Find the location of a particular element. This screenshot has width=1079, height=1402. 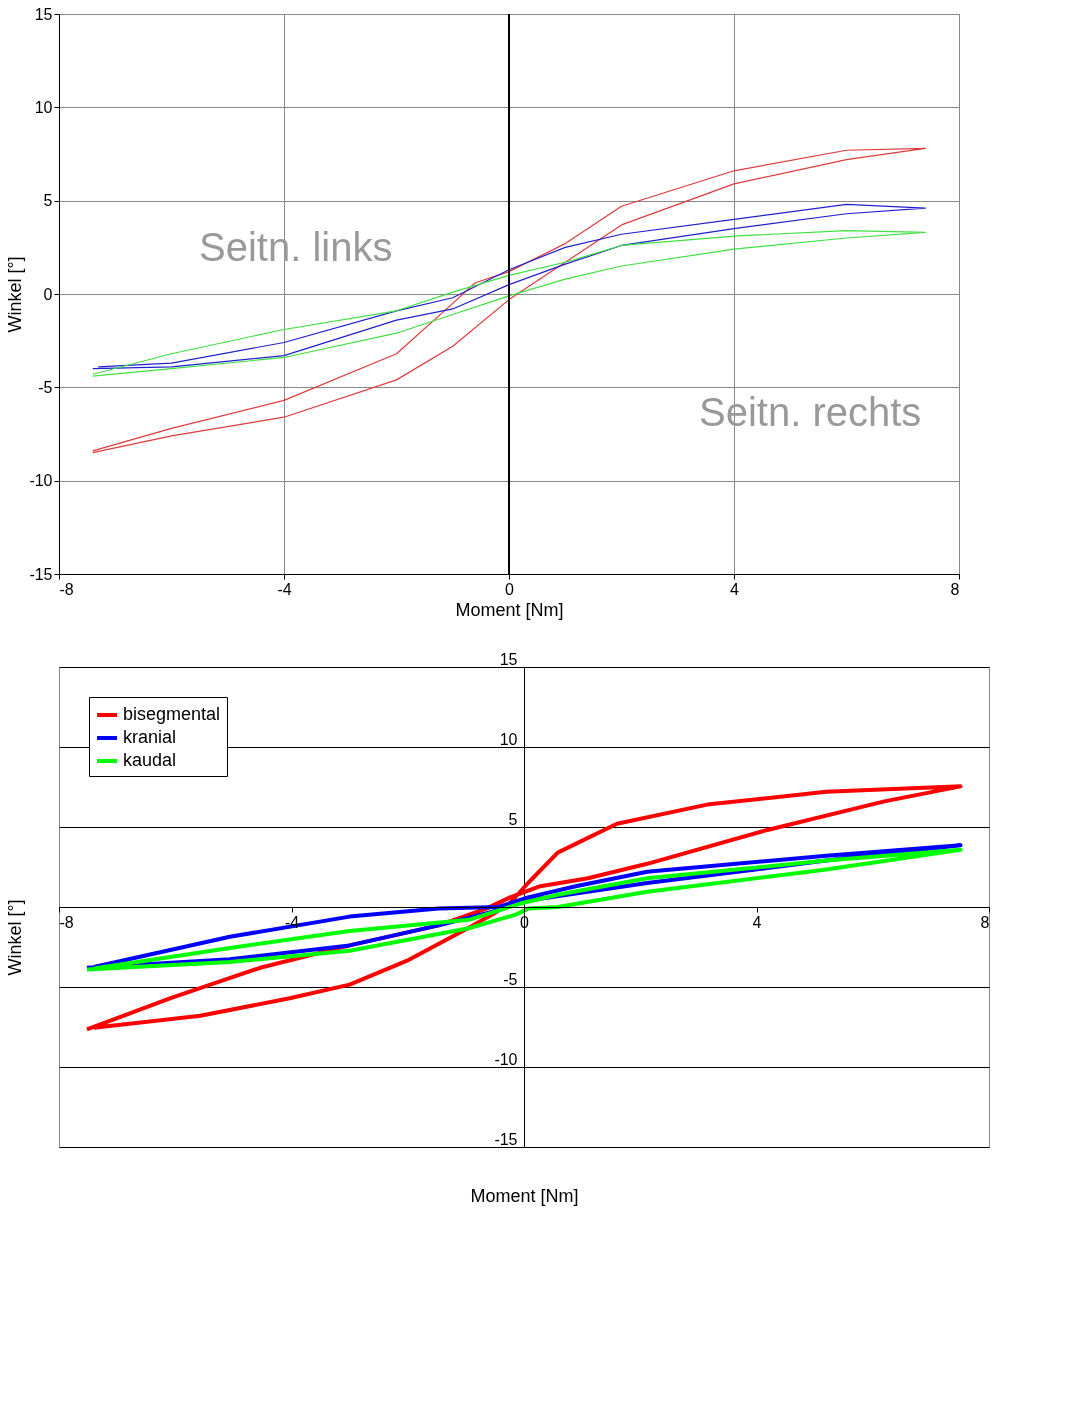

legend-label: kranial is located at coordinates (150, 737).